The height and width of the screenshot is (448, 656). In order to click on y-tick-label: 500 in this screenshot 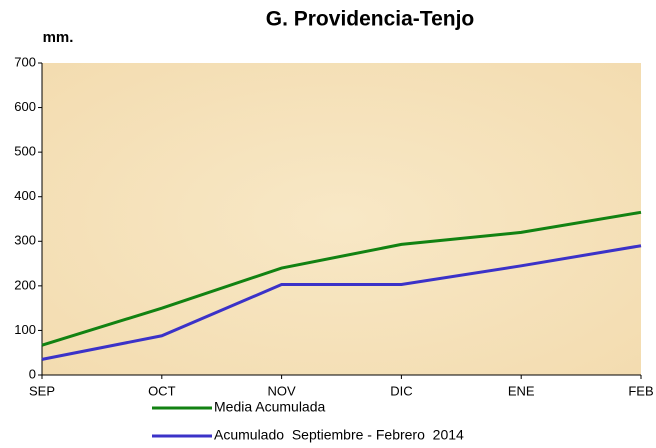, I will do `click(25, 151)`.